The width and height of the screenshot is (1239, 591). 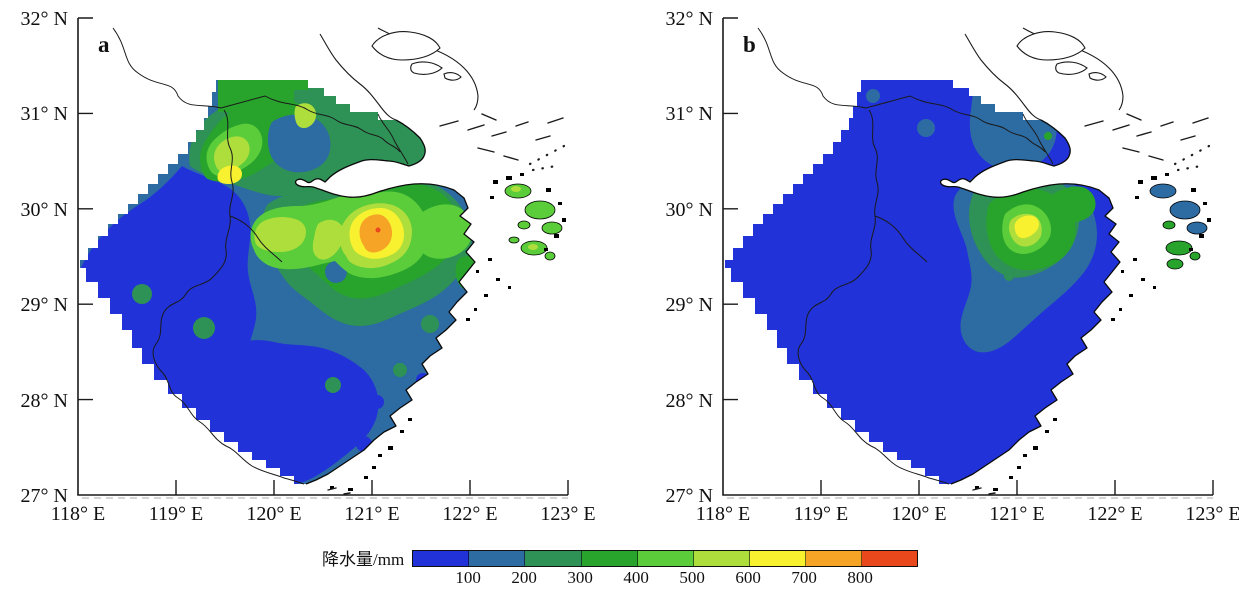 What do you see at coordinates (533, 222) in the screenshot?
I see `panel-a-islands` at bounding box center [533, 222].